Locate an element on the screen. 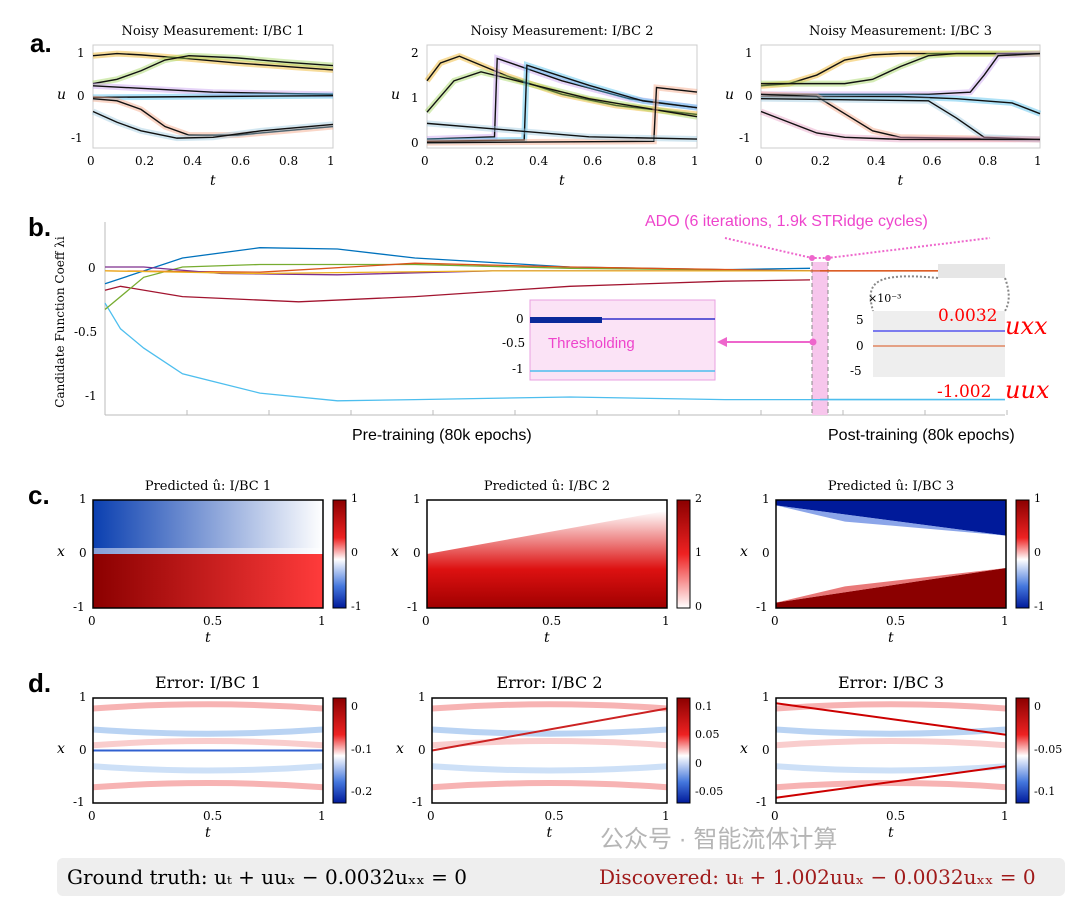 The width and height of the screenshot is (1080, 905). ado-annotation: ADO (6 iterations, 1.9k STRidge cycles) is located at coordinates (786, 221).